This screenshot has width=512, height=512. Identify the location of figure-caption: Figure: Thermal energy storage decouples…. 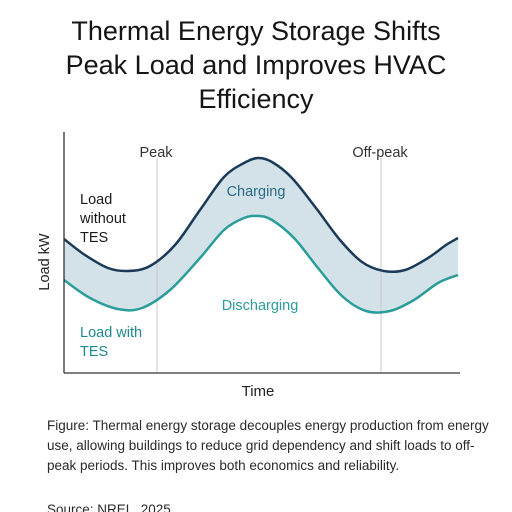
(268, 445).